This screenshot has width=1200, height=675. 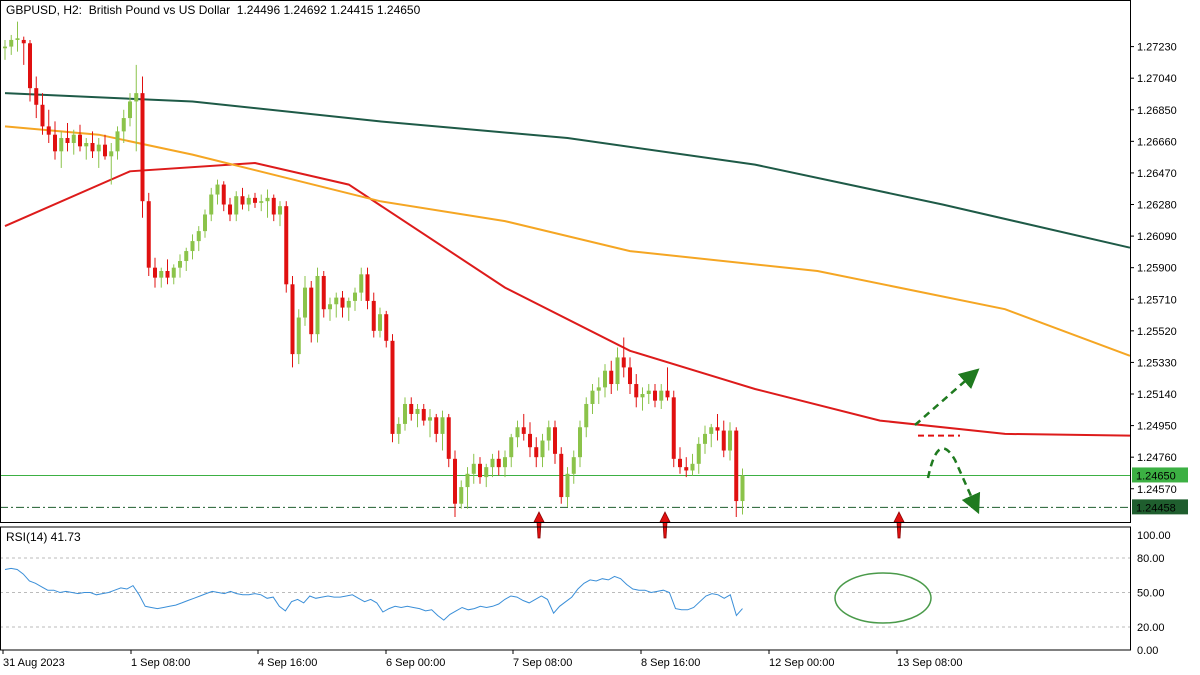 I want to click on rsi-highlight-ellipse, so click(x=883, y=598).